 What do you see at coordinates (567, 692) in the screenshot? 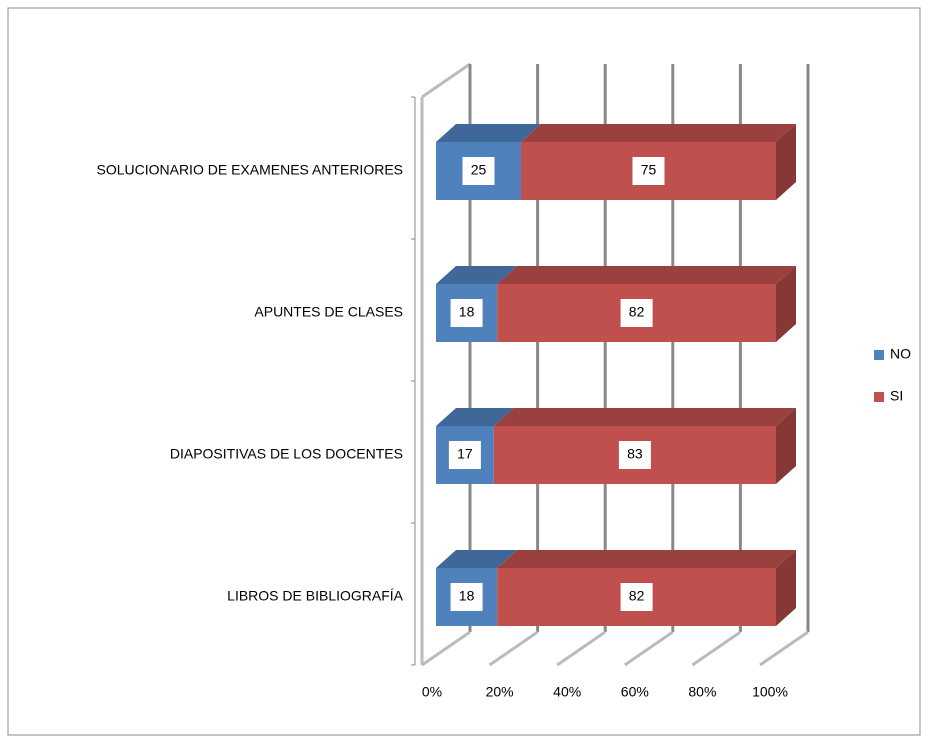
I see `x-tick-label: 40%` at bounding box center [567, 692].